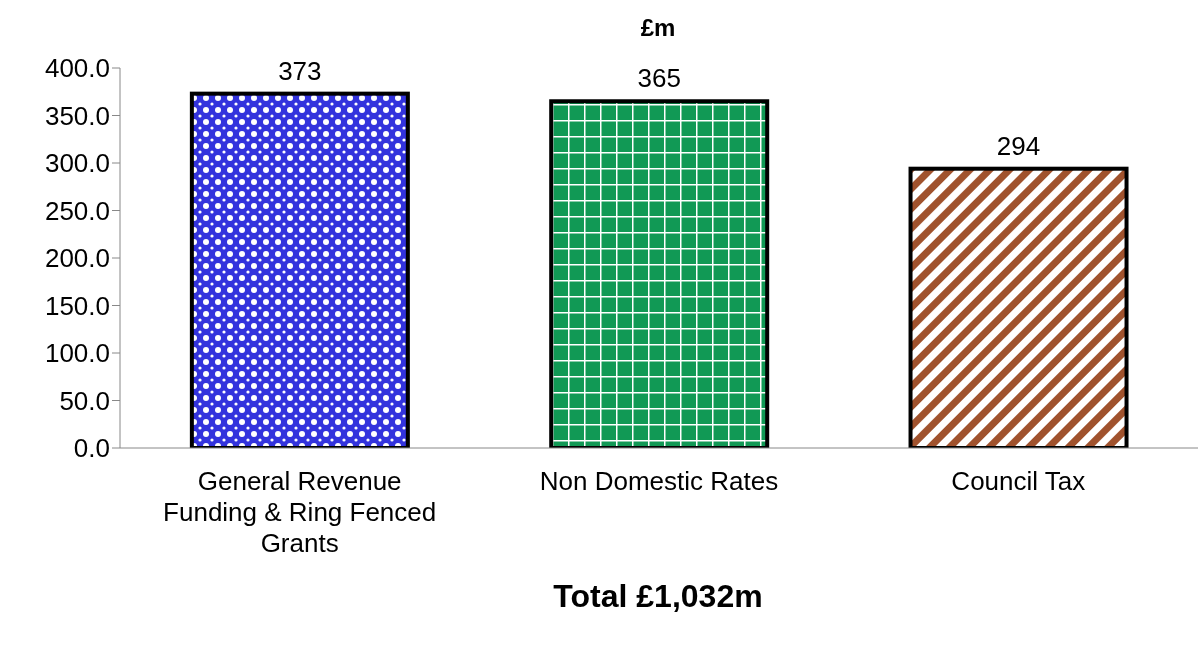 Image resolution: width=1201 pixels, height=661 pixels. I want to click on y-tick-label: 150.0, so click(77, 305).